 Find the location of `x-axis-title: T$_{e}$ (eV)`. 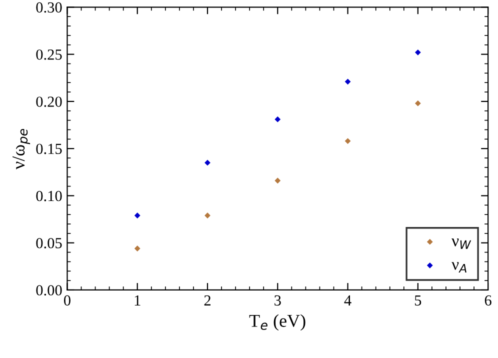

x-axis-title: T$_{e}$ (eV) is located at coordinates (277, 322).